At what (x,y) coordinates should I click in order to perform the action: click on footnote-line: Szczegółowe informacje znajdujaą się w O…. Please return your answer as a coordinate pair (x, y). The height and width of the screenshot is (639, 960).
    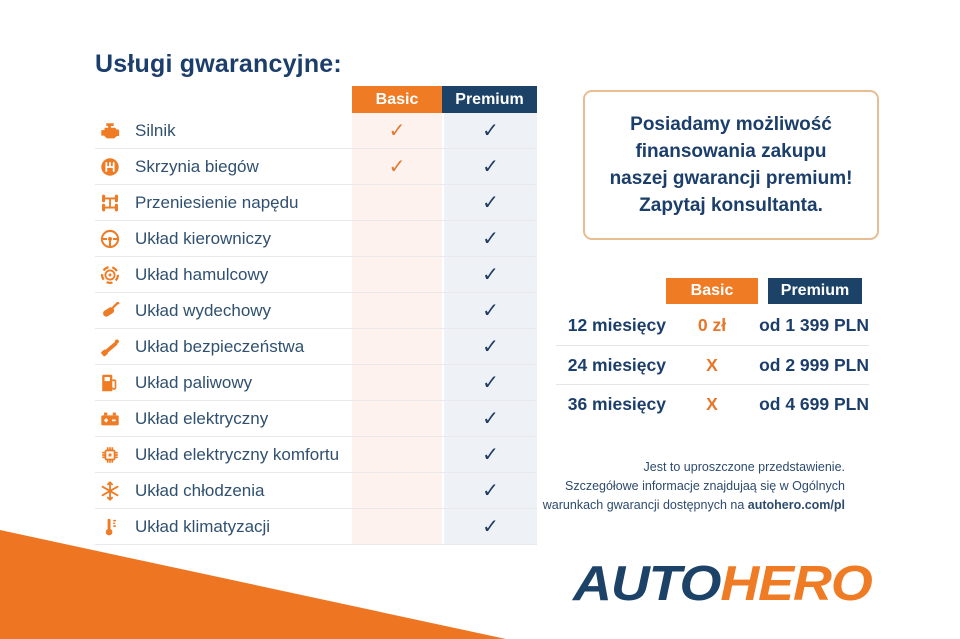
    Looking at the image, I should click on (704, 486).